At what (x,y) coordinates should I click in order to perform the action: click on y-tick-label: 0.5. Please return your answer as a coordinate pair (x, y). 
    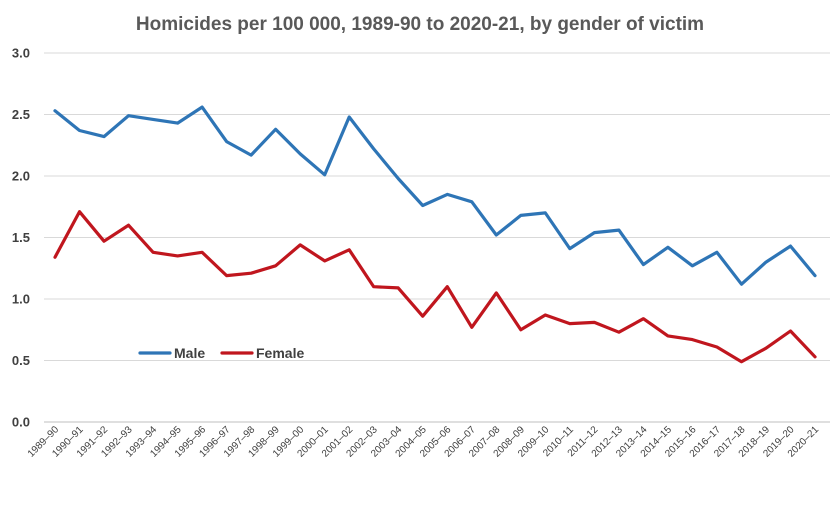
    Looking at the image, I should click on (21, 360).